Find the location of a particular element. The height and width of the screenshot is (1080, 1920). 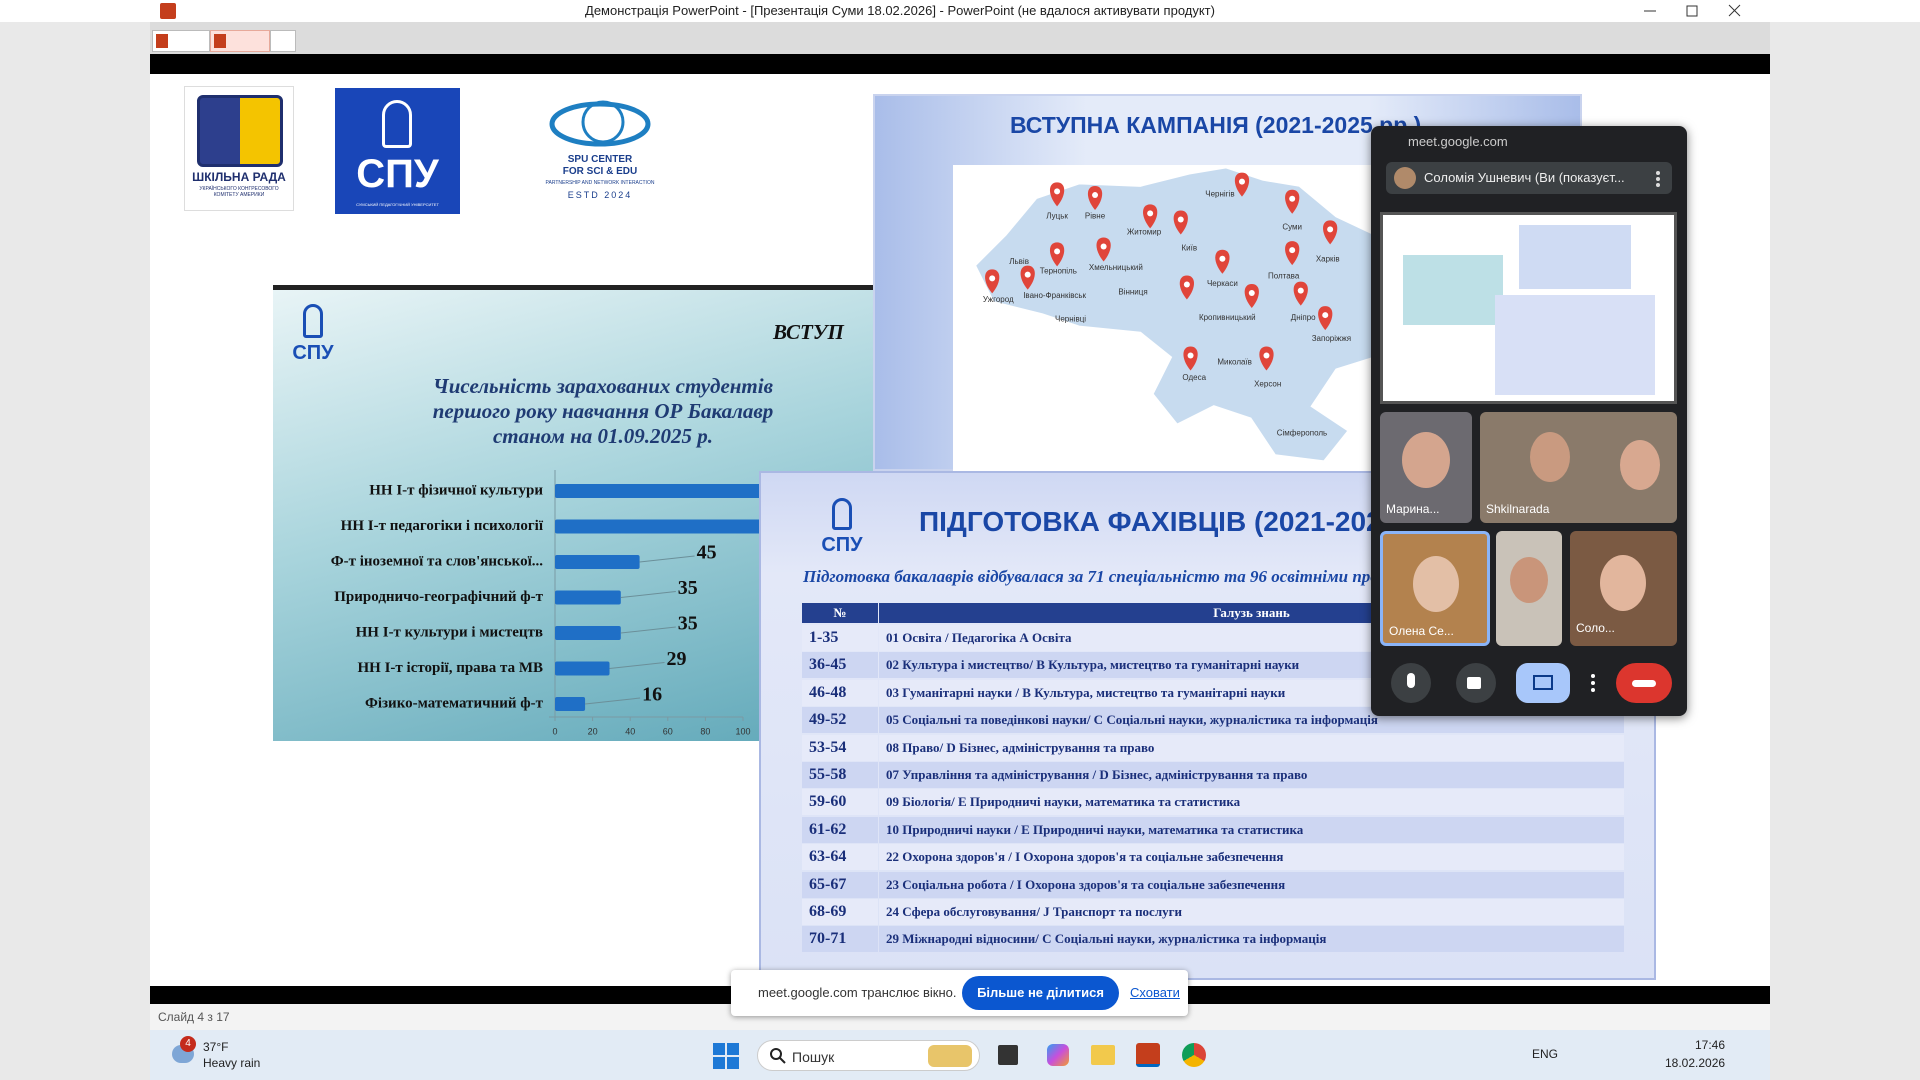

participant-name: Shkilnarada is located at coordinates (1518, 509).